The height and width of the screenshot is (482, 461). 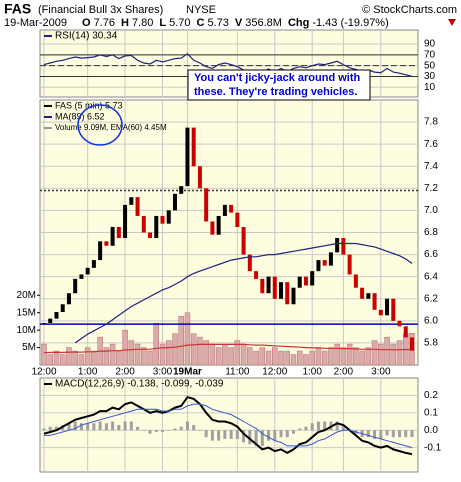 What do you see at coordinates (26, 312) in the screenshot?
I see `y2-tick-label: 15M` at bounding box center [26, 312].